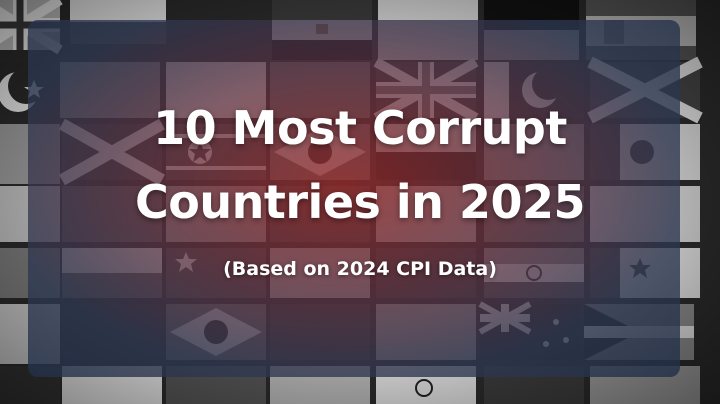  I want to click on title-line-2: Countries in 2025, so click(360, 202).